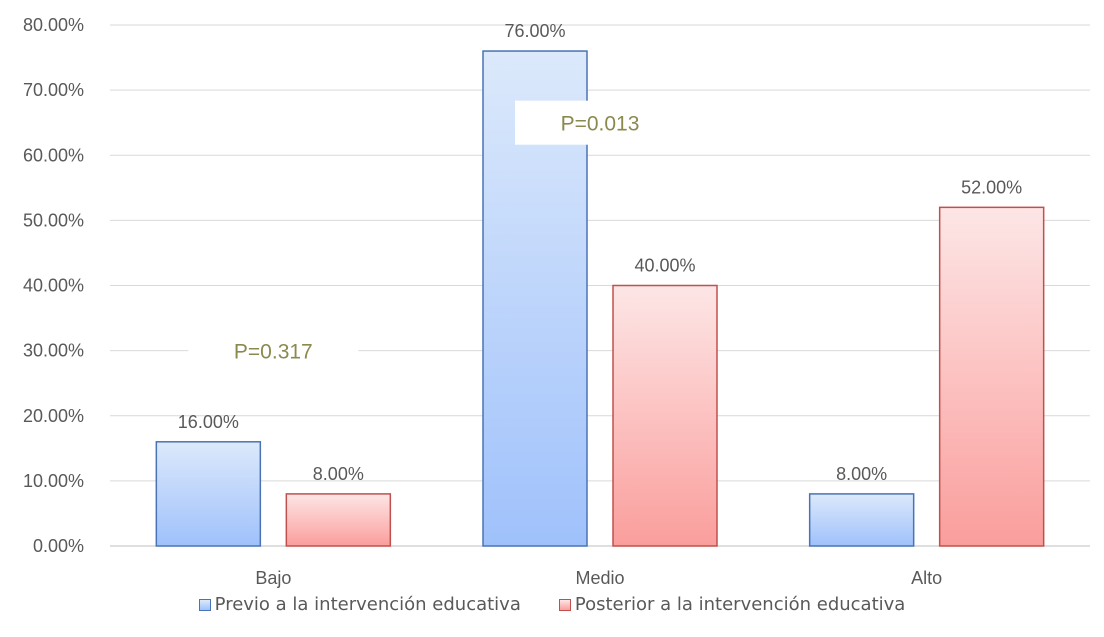 The image size is (1104, 637). I want to click on x-category-label: Bajo, so click(273, 578).